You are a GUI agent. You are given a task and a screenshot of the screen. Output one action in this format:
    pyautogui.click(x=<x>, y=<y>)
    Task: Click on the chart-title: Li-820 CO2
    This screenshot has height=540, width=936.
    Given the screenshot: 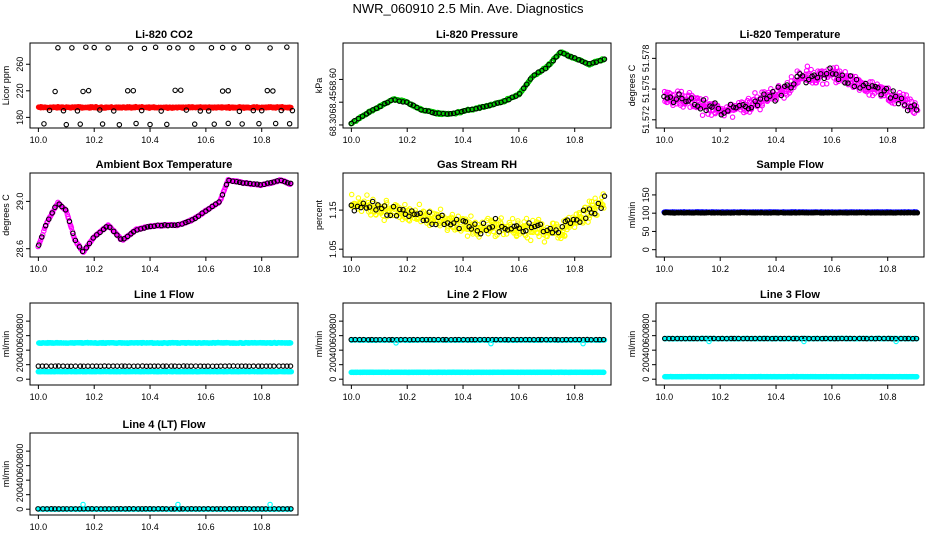 What is the action you would take?
    pyautogui.click(x=163, y=35)
    